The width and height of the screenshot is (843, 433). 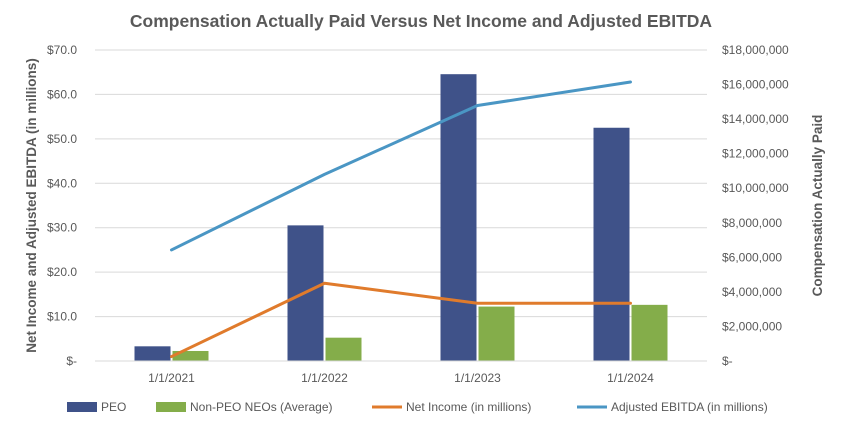 I want to click on right-tick-label: $16,000,000, so click(x=755, y=85).